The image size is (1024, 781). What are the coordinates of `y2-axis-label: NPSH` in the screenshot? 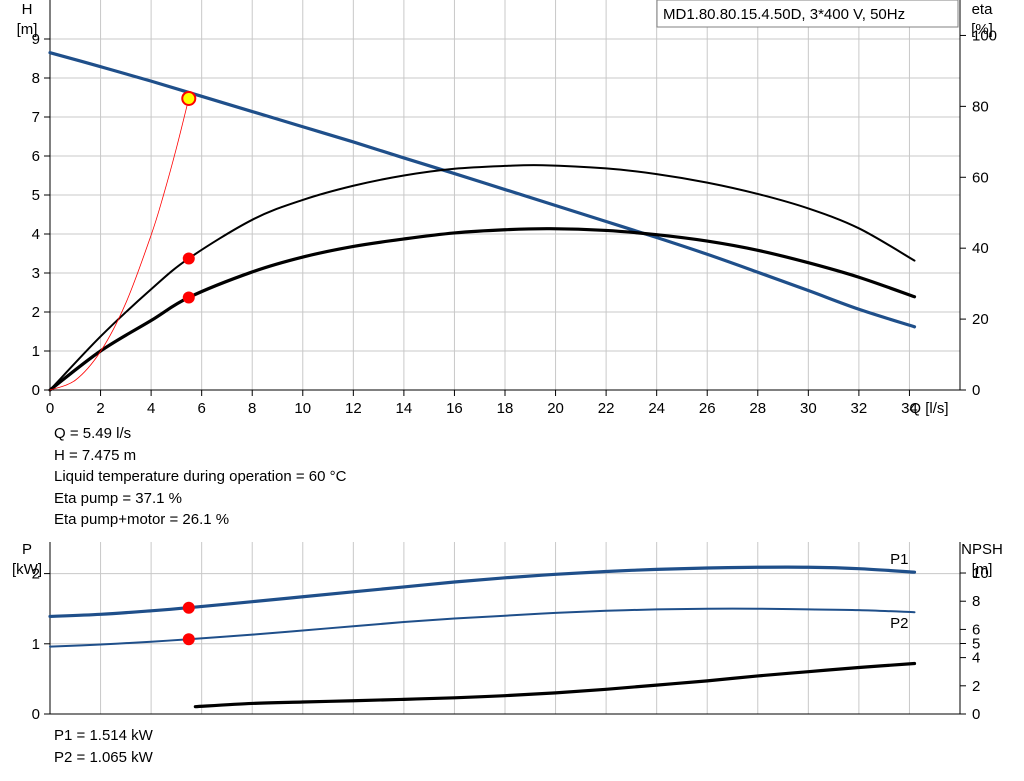 It's located at (982, 549).